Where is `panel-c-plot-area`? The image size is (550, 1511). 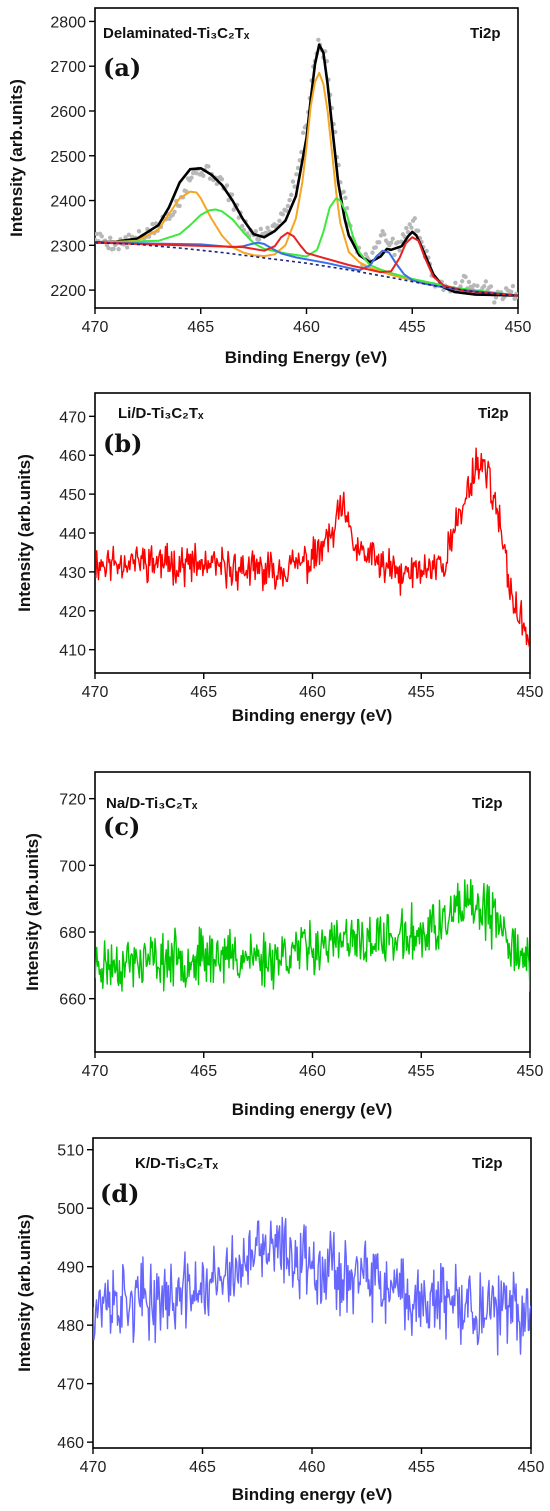
panel-c-plot-area is located at coordinates (312, 935).